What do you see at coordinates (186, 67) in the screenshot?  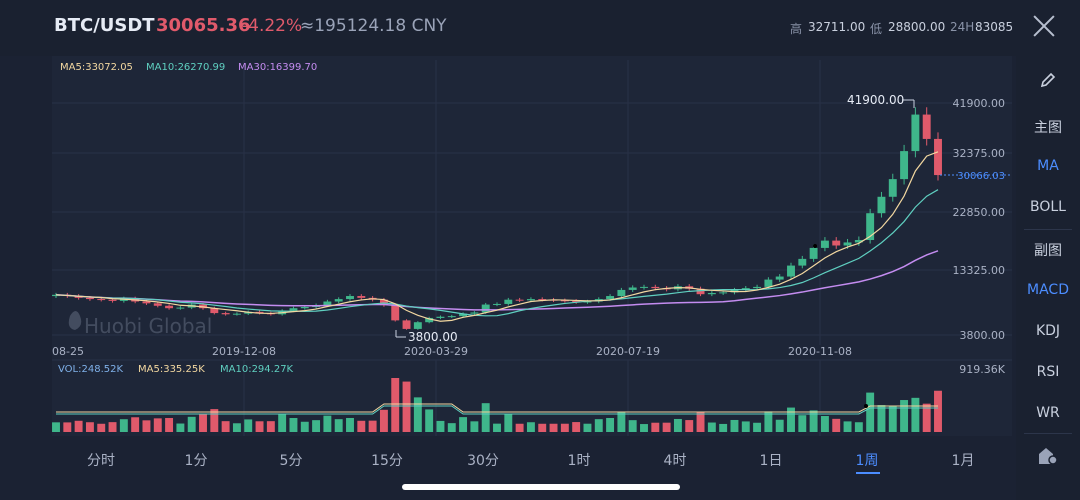 I see `ma10-legend: MA10:26270.99` at bounding box center [186, 67].